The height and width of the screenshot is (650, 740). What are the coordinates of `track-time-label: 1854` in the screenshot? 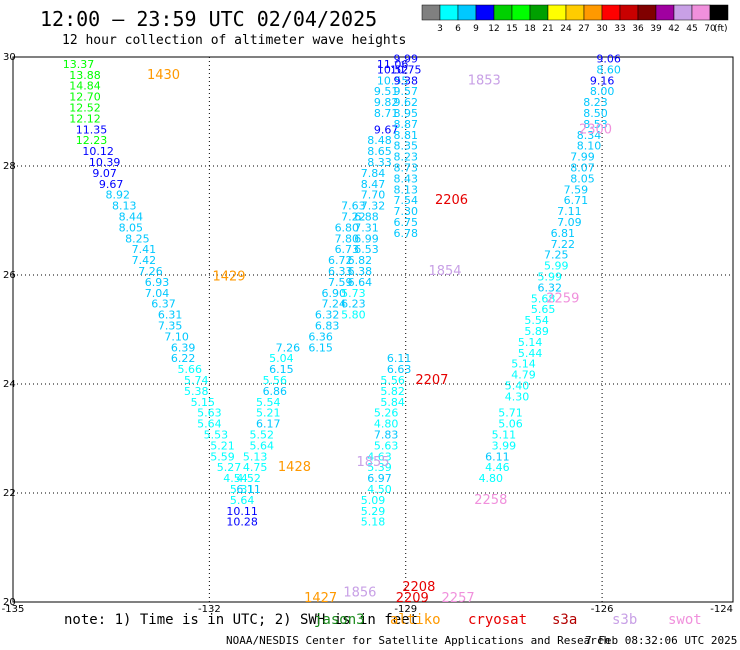 It's located at (444, 271).